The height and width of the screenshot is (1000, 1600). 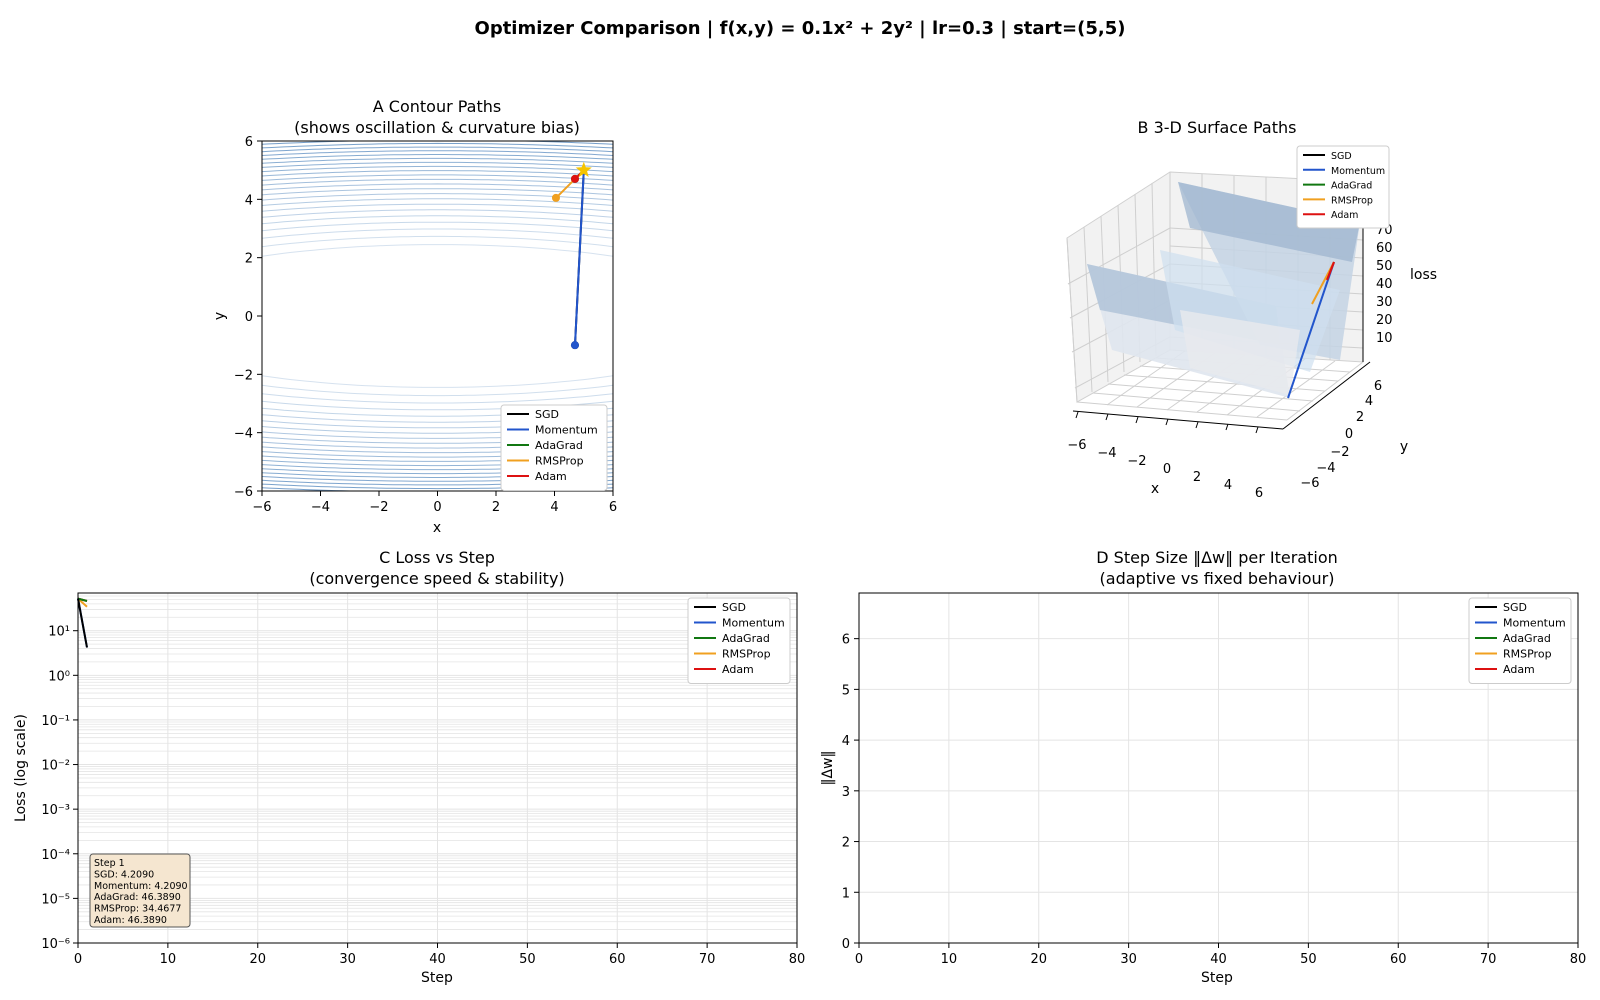 What do you see at coordinates (437, 557) in the screenshot?
I see `panel-c-title: C Loss vs Step` at bounding box center [437, 557].